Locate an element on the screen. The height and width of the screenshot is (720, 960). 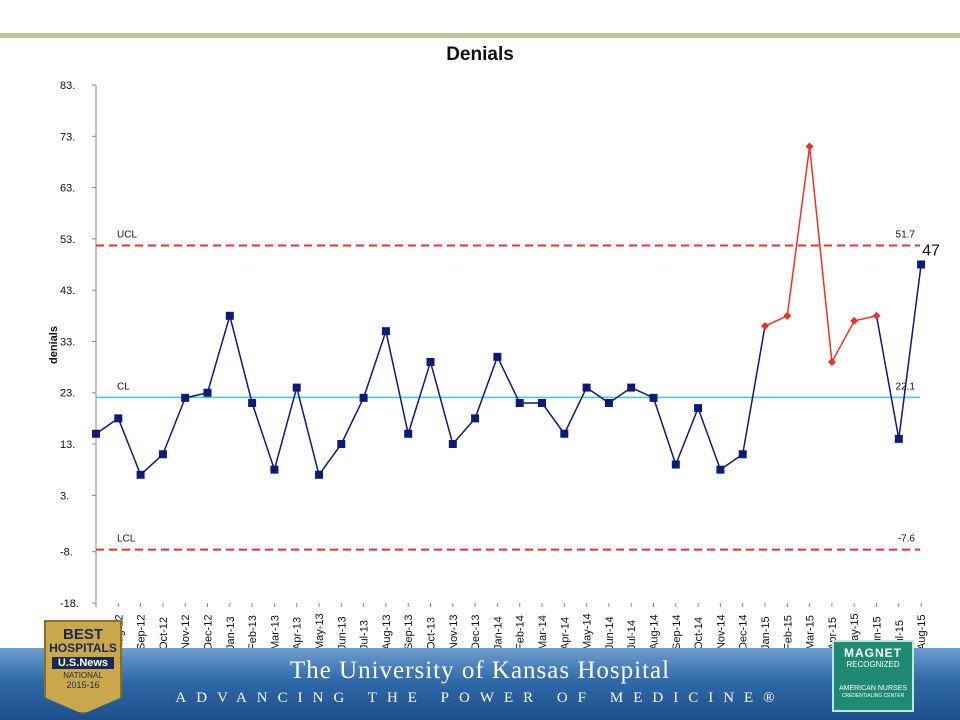
y-tick-label: 53. is located at coordinates (67, 240).